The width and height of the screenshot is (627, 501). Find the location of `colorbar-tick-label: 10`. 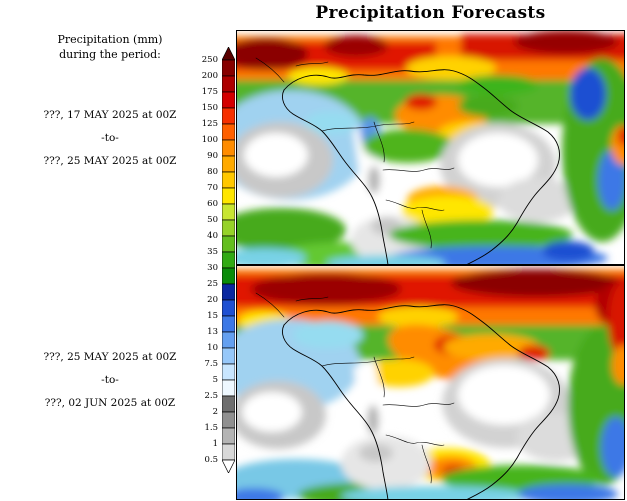

colorbar-tick-label: 10 is located at coordinates (212, 348).